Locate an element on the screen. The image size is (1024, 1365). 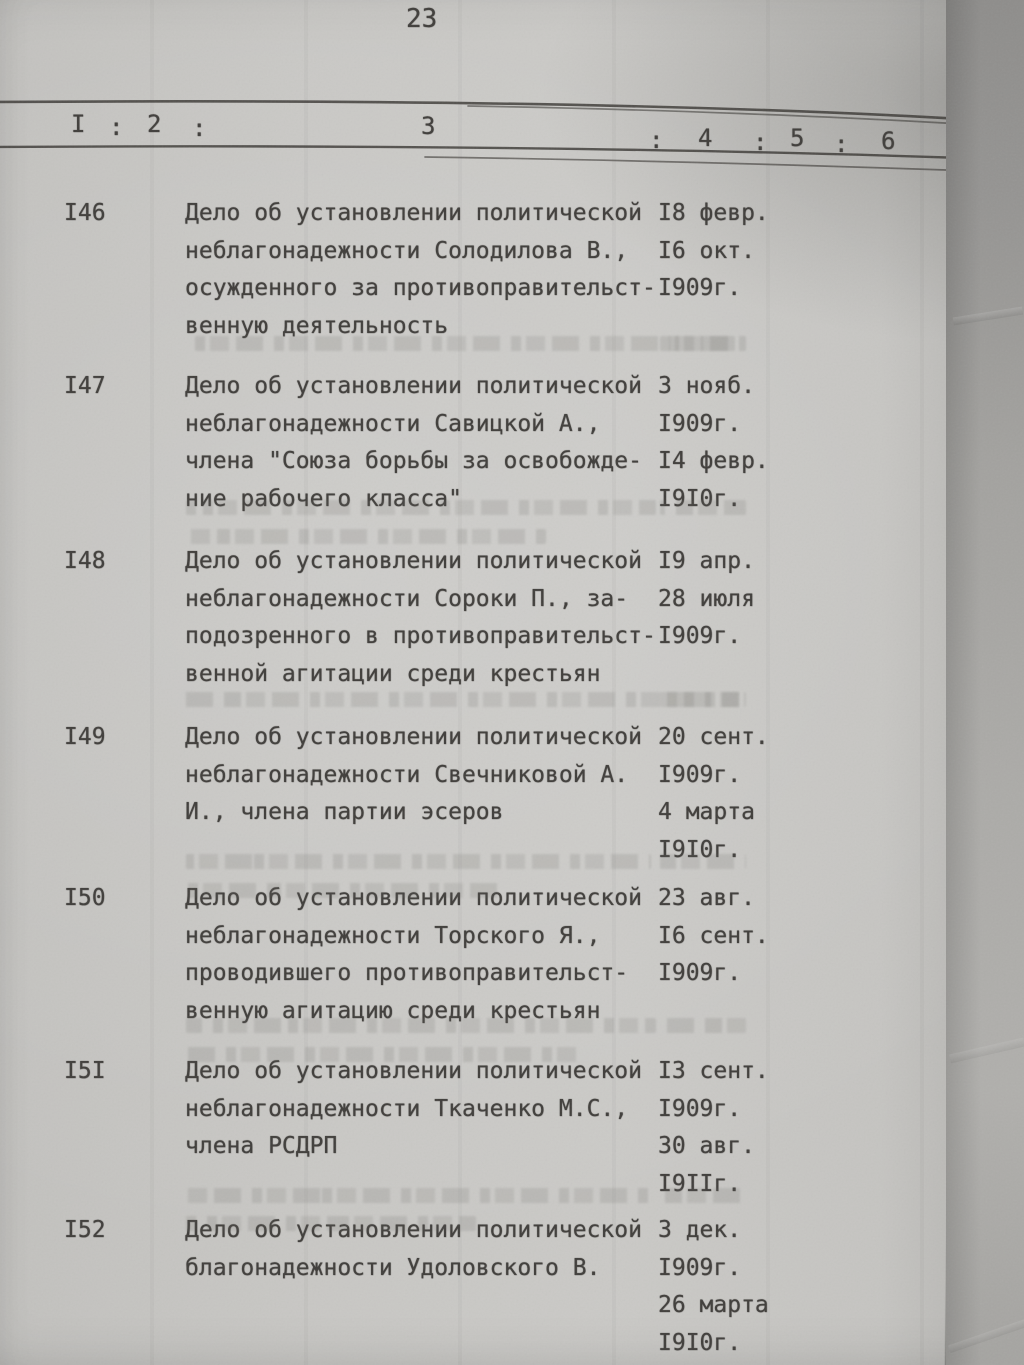
date-line: 4 марта is located at coordinates (706, 812).